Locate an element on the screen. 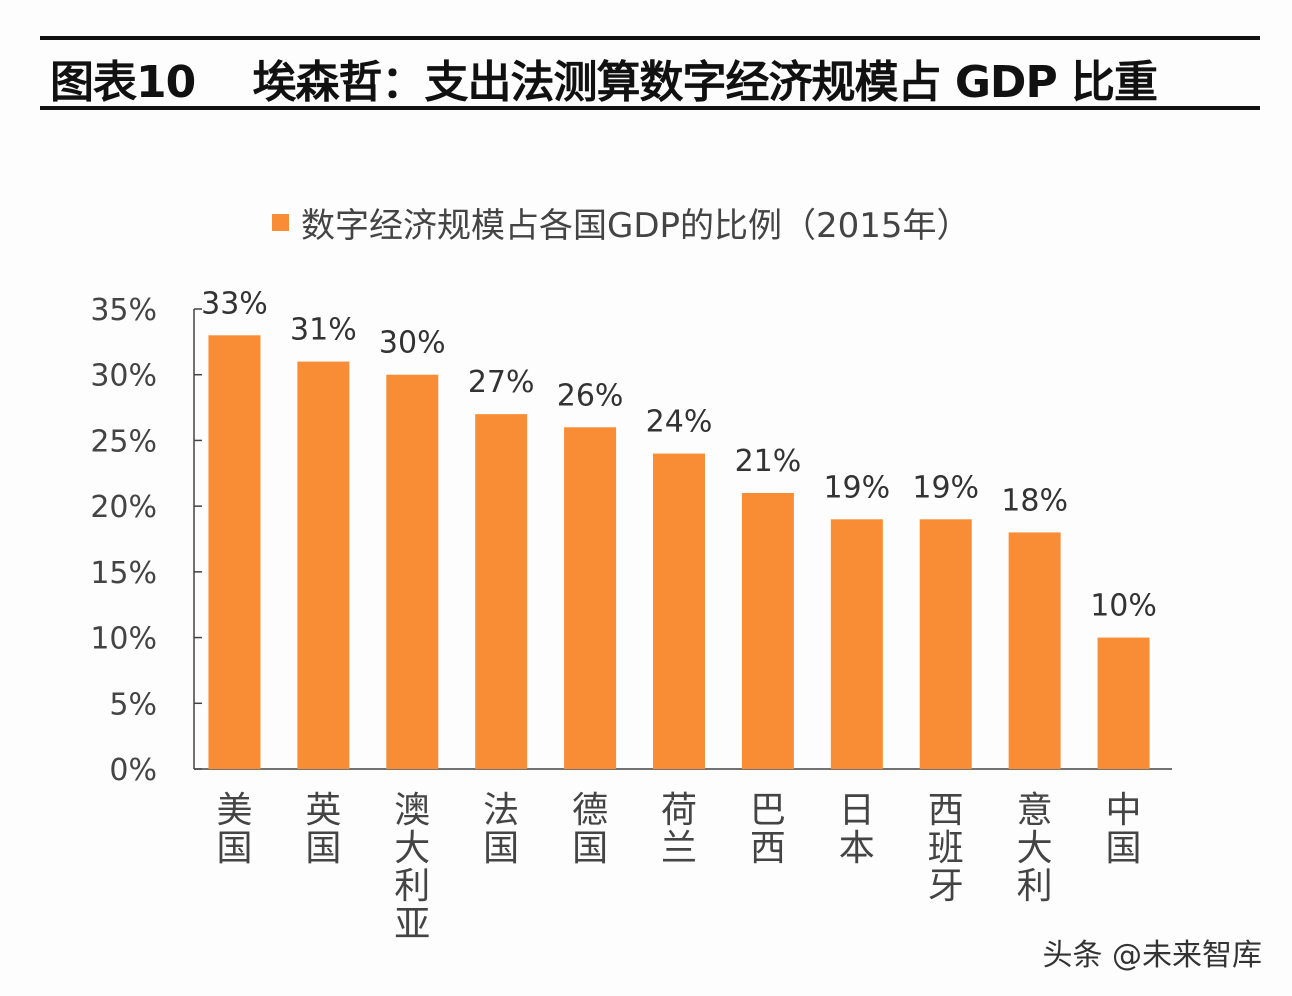 The image size is (1292, 996). x-tick-label: 中国 is located at coordinates (1123, 829).